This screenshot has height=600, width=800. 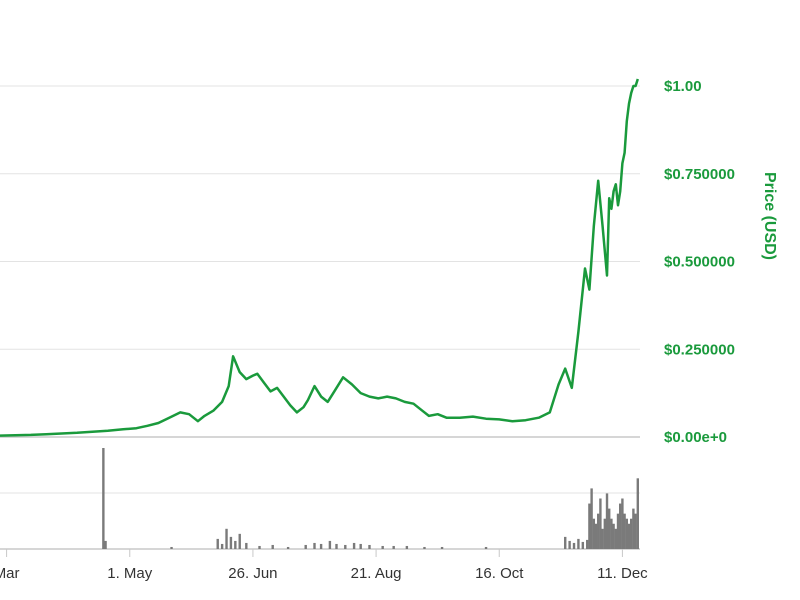 What do you see at coordinates (376, 573) in the screenshot?
I see `x-tick-label: 21. Aug` at bounding box center [376, 573].